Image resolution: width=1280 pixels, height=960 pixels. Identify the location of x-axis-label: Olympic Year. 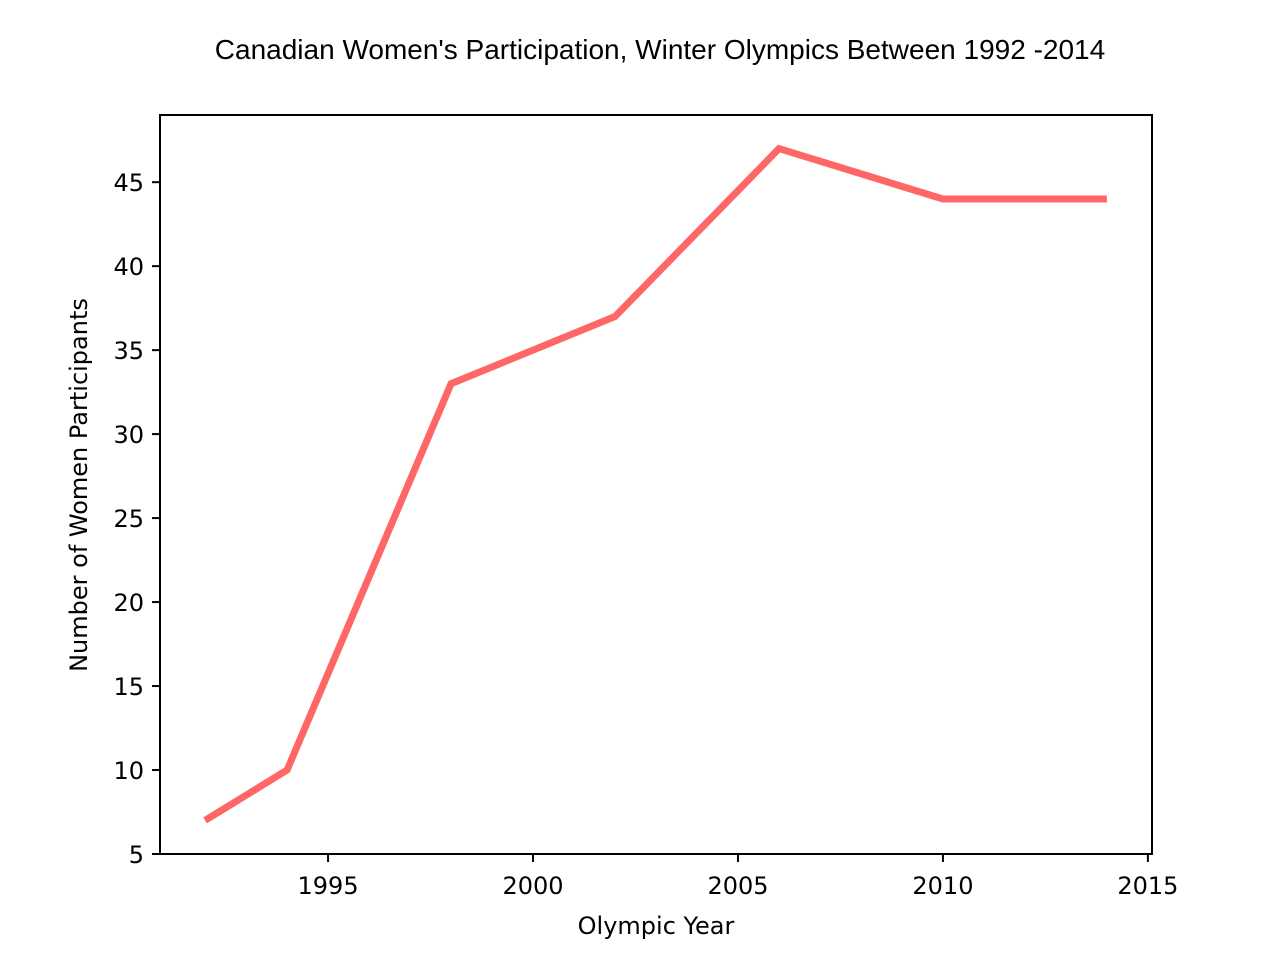
(656, 926).